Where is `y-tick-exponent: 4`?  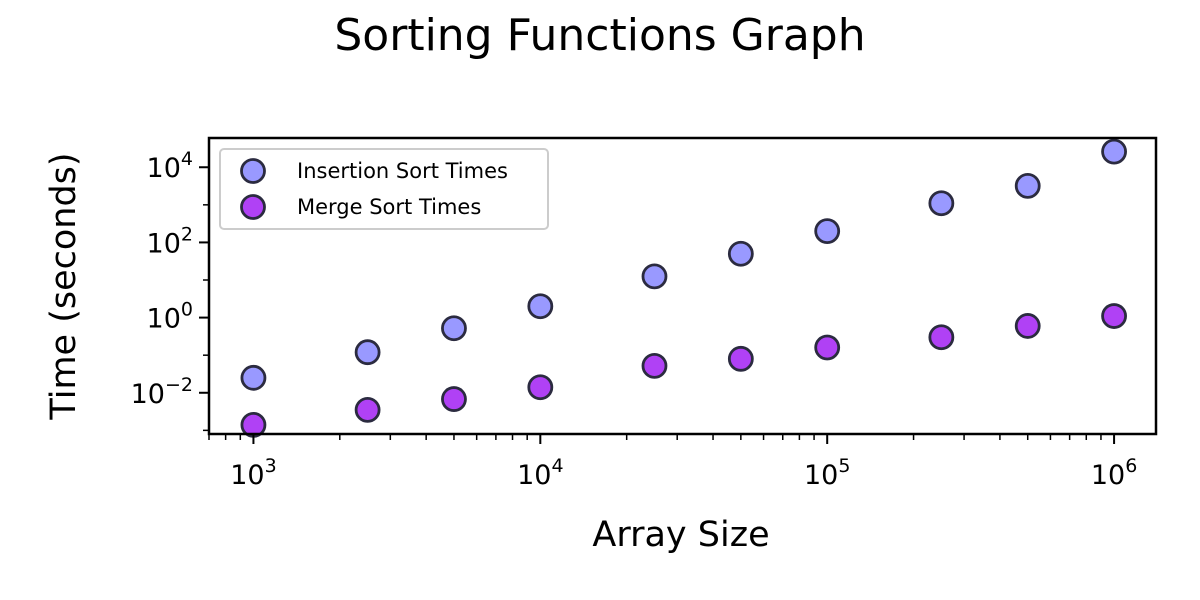 y-tick-exponent: 4 is located at coordinates (187, 159).